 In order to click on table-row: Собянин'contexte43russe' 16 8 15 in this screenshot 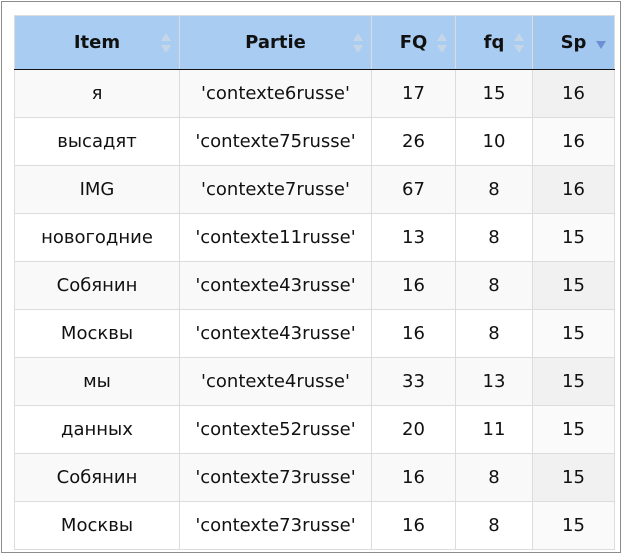, I will do `click(314, 285)`.